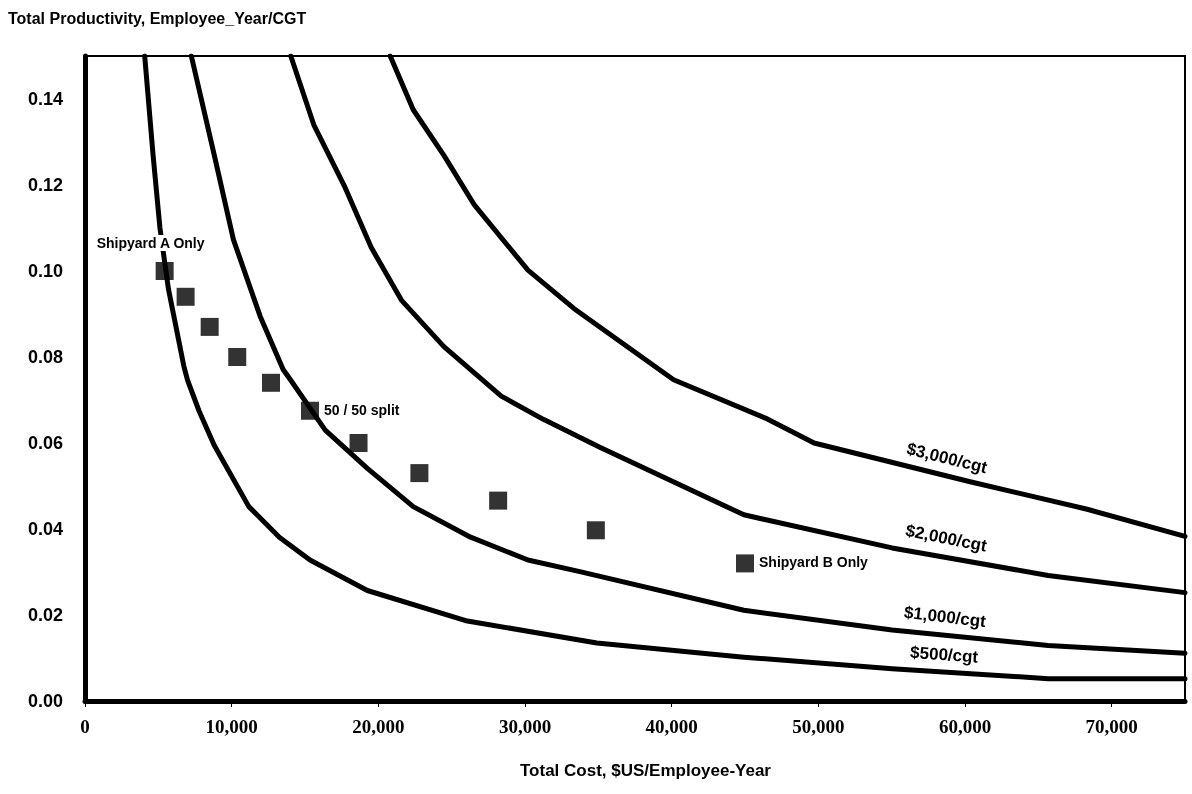 The width and height of the screenshot is (1192, 794). I want to click on x-tick-label: 50,000, so click(818, 726).